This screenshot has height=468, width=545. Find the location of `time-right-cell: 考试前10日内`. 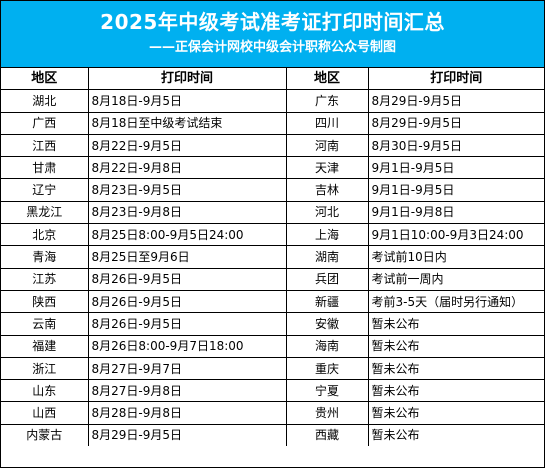

time-right-cell: 考试前10日内 is located at coordinates (455, 257).